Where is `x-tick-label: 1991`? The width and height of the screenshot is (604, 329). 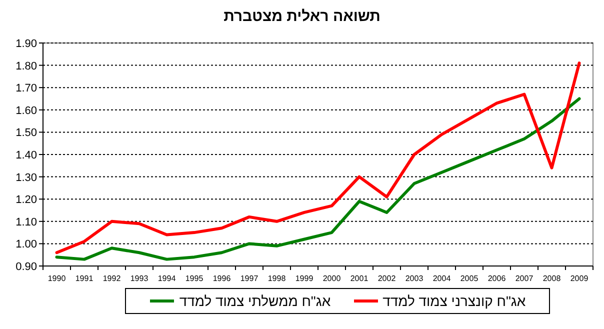 x-tick-label: 1991 is located at coordinates (84, 278).